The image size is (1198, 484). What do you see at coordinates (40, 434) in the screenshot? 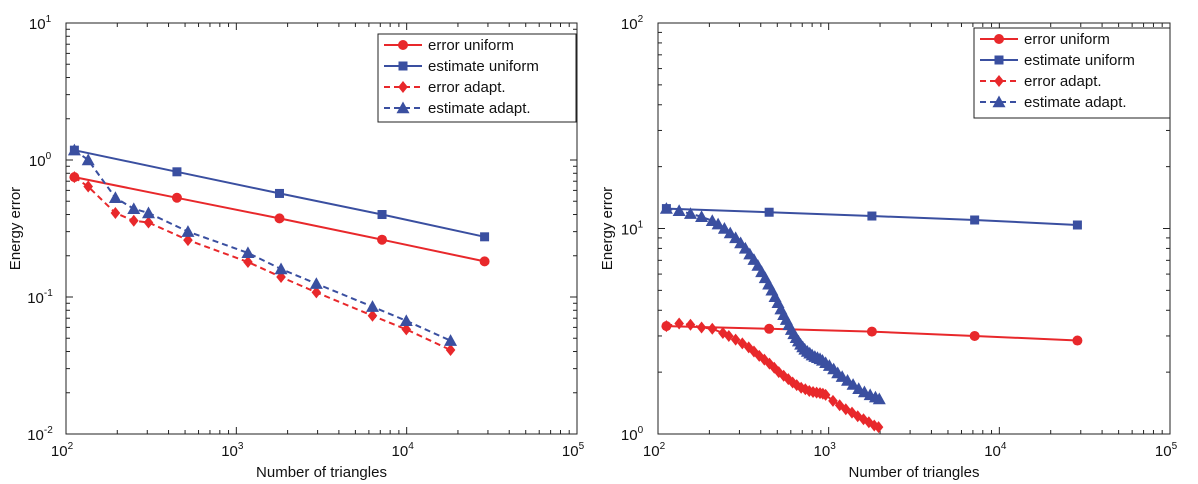
I see `y-tick-label: 10⁻²` at bounding box center [40, 434].